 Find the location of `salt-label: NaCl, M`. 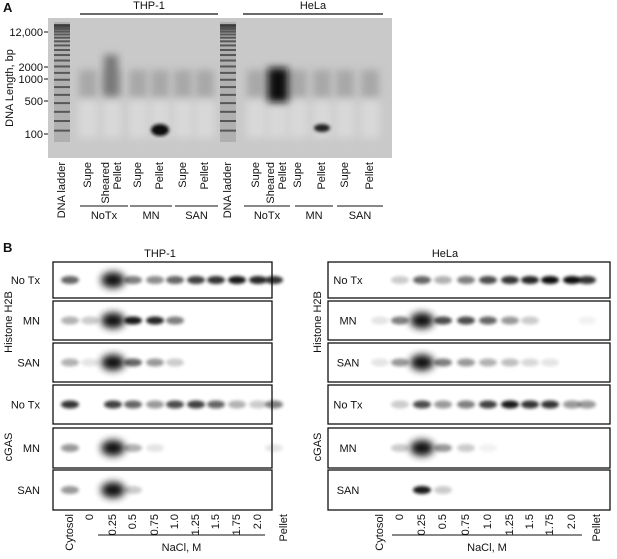

salt-label: NaCl, M is located at coordinates (182, 548).